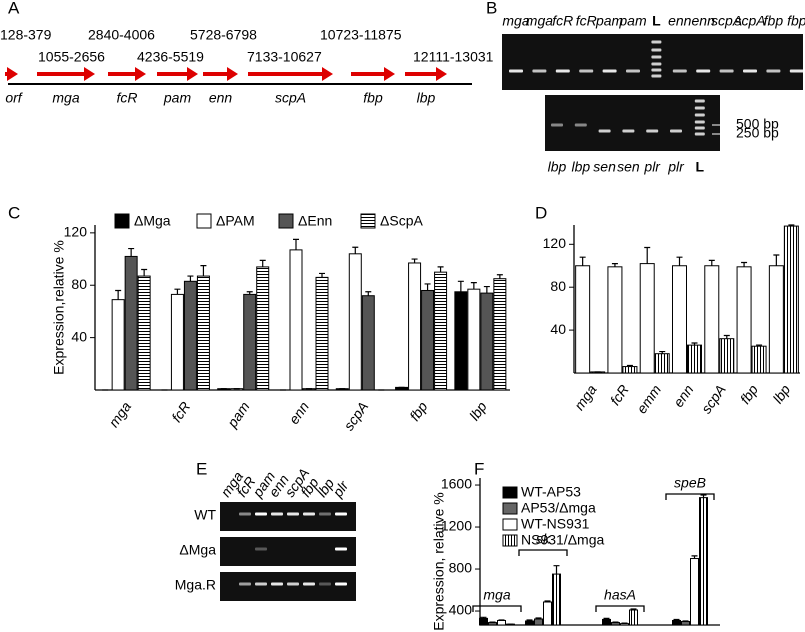 Image resolution: width=805 pixels, height=632 pixels. Describe the element at coordinates (237, 414) in the screenshot. I see `x-tick-label: pam` at that location.